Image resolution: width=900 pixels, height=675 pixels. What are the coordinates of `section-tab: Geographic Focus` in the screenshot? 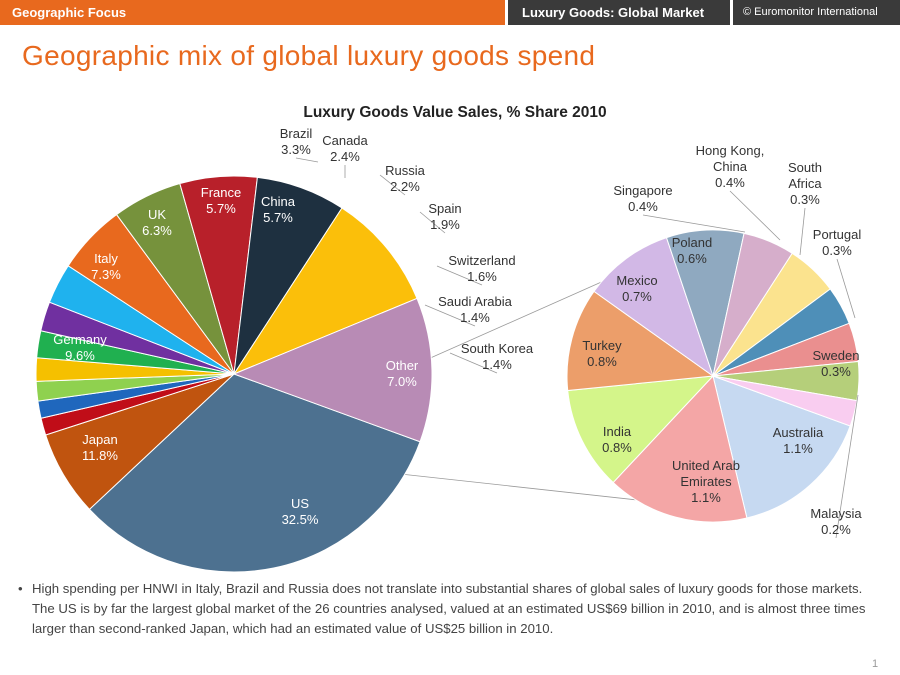 It's located at (252, 12).